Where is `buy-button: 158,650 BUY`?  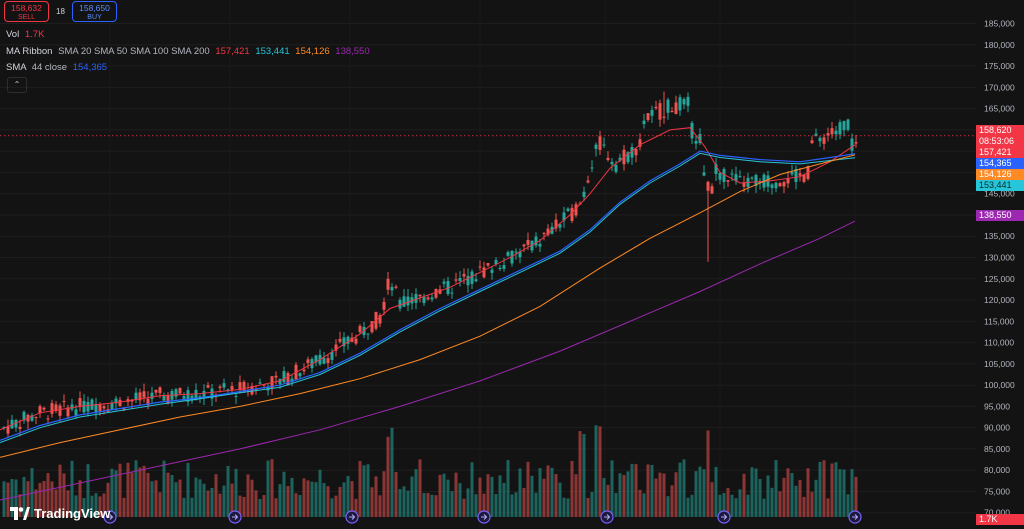
buy-button: 158,650 BUY is located at coordinates (94, 11).